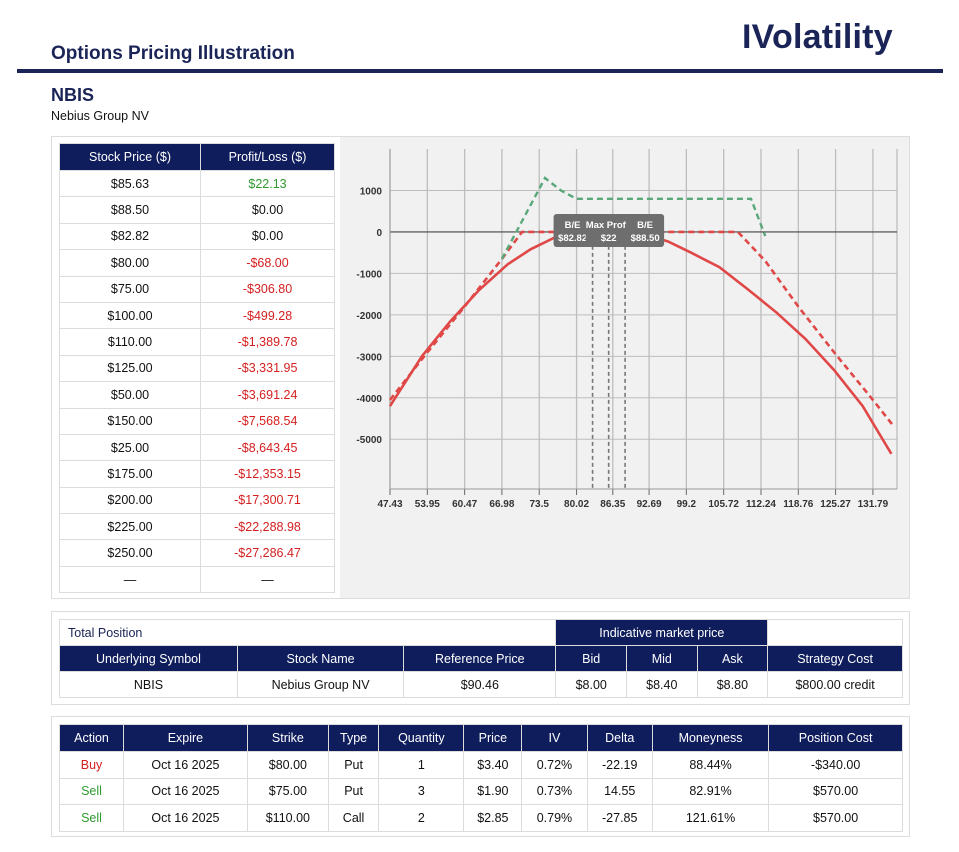  Describe the element at coordinates (287, 818) in the screenshot. I see `leg-cell: $110.00` at that location.